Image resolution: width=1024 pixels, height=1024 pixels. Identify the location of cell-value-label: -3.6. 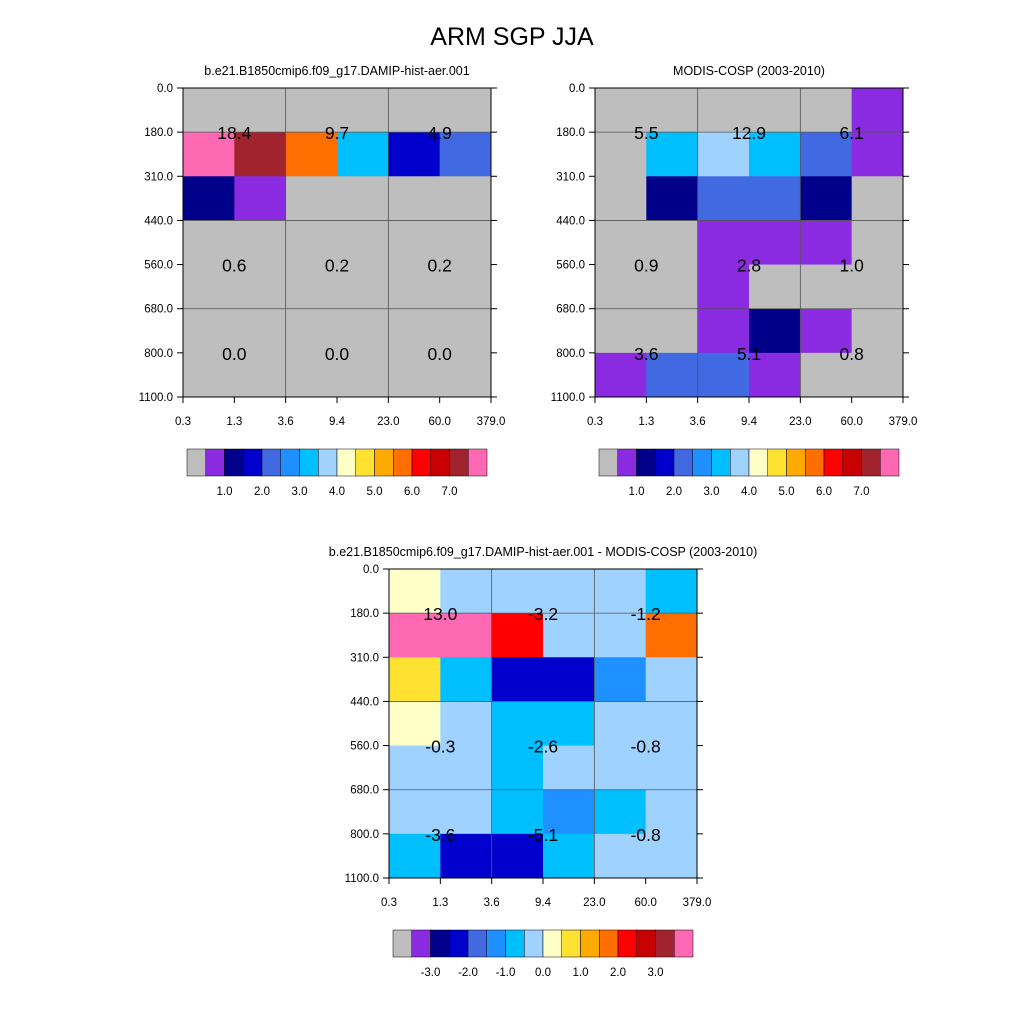
(440, 835).